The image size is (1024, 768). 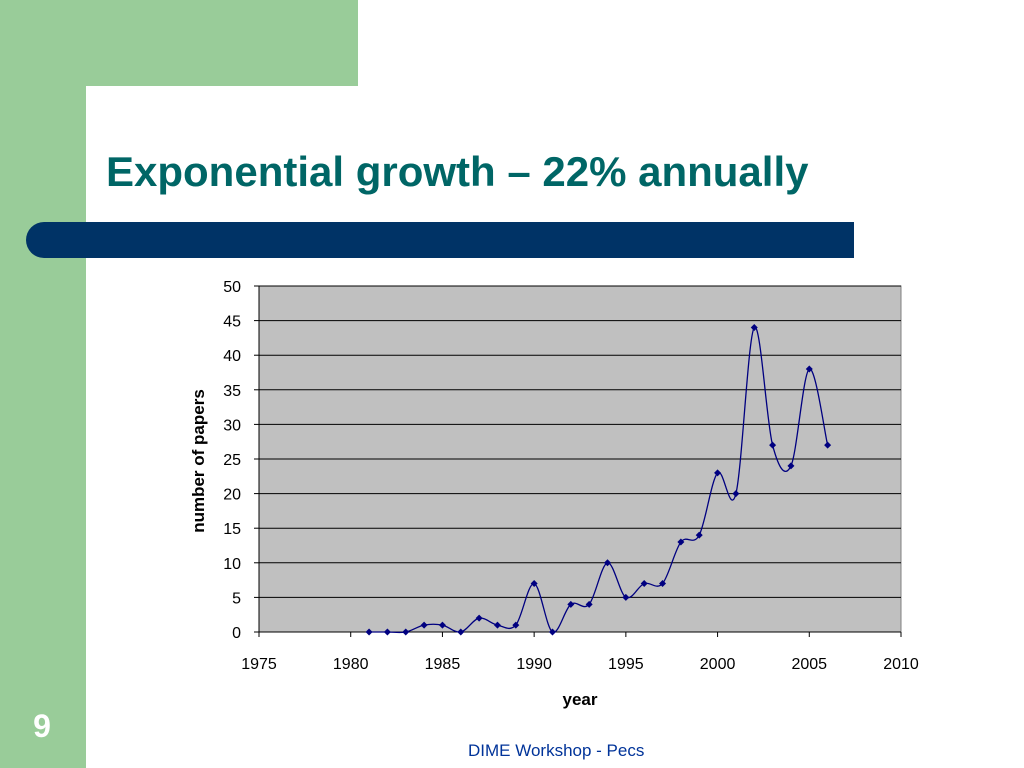 What do you see at coordinates (232, 529) in the screenshot?
I see `y-tick-label: 15` at bounding box center [232, 529].